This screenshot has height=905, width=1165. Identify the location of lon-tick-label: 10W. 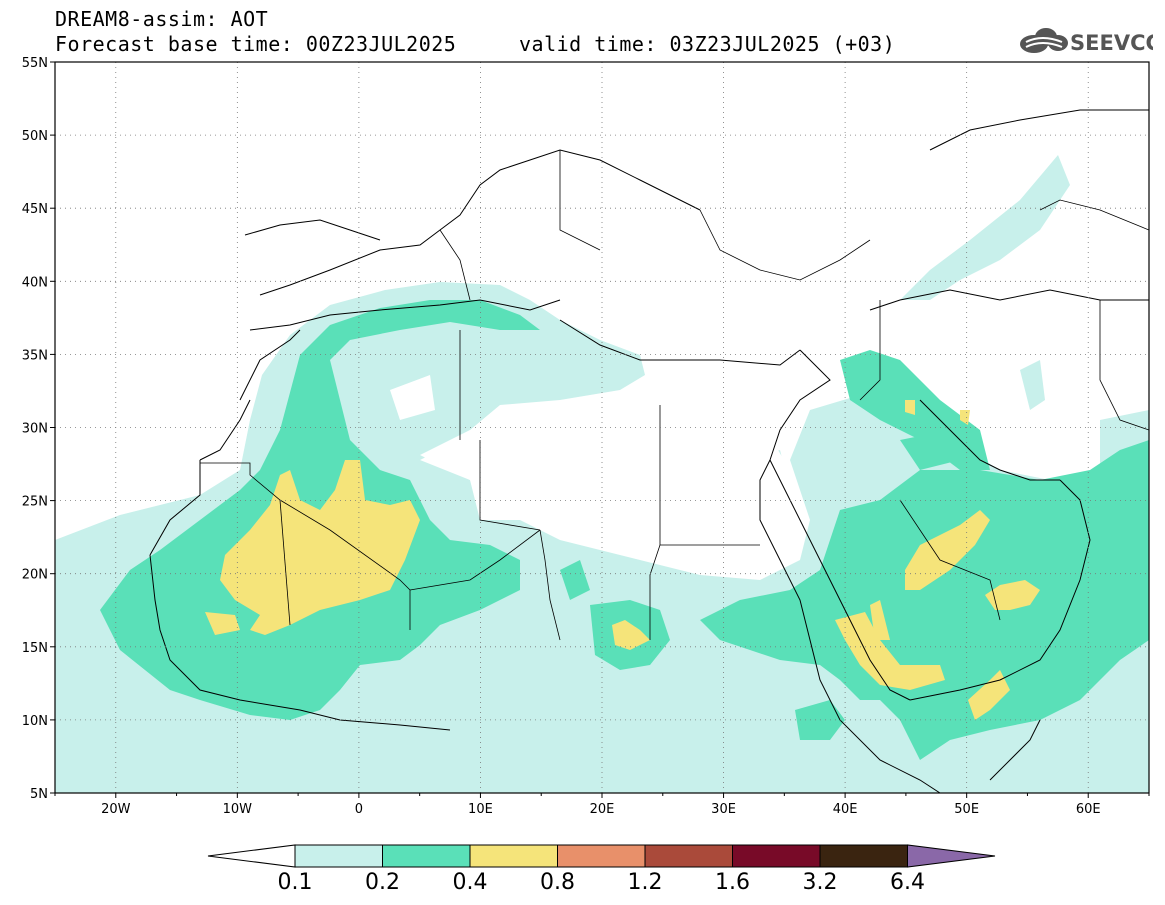
(238, 809).